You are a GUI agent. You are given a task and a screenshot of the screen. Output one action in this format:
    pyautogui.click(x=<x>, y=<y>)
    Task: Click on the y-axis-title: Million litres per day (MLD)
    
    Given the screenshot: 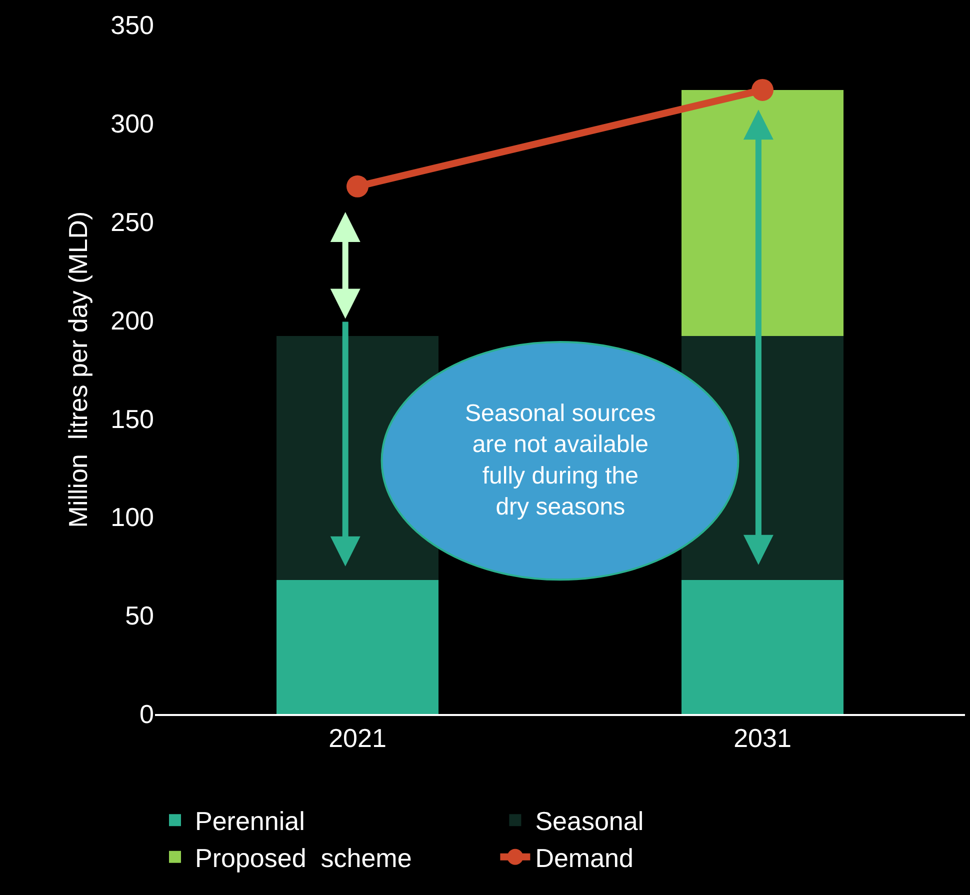 What is the action you would take?
    pyautogui.click(x=78, y=369)
    